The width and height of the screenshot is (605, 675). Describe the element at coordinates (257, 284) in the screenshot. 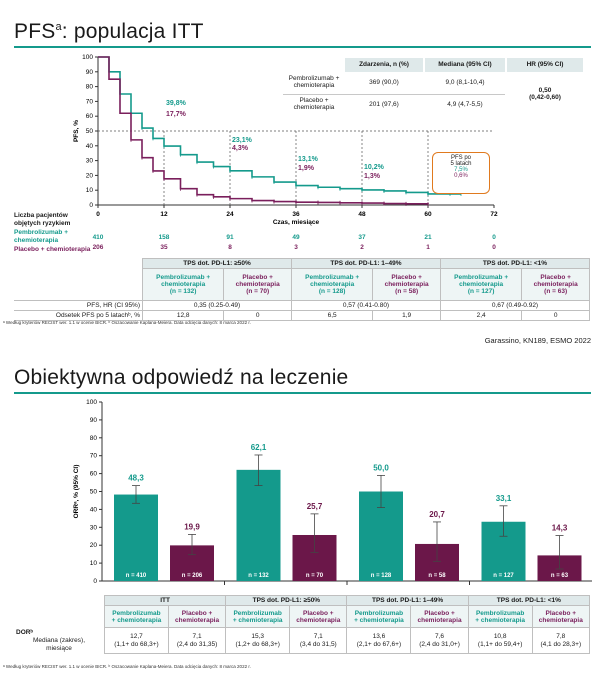

I see `sg-arm-plum-1: Placebo + chemioterapia (n = 70)` at that location.